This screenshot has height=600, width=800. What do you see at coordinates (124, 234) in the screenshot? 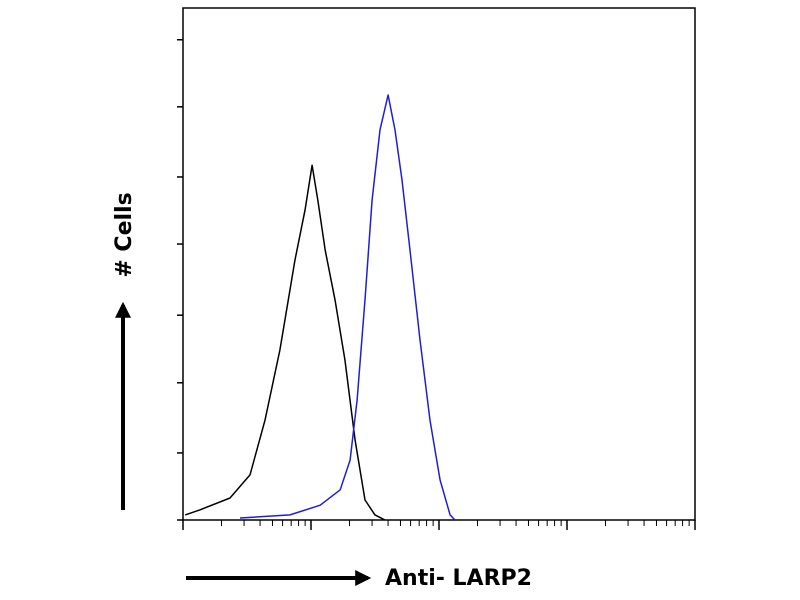
I see `y-axis-label: # Cells` at bounding box center [124, 234].